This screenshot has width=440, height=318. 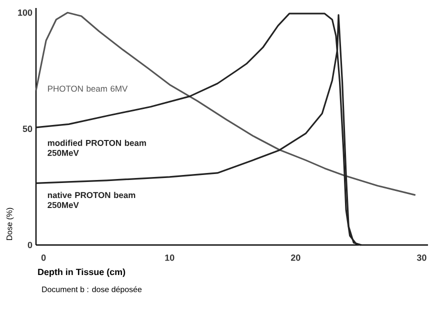 I want to click on x-tick-label: 0, so click(x=43, y=257).